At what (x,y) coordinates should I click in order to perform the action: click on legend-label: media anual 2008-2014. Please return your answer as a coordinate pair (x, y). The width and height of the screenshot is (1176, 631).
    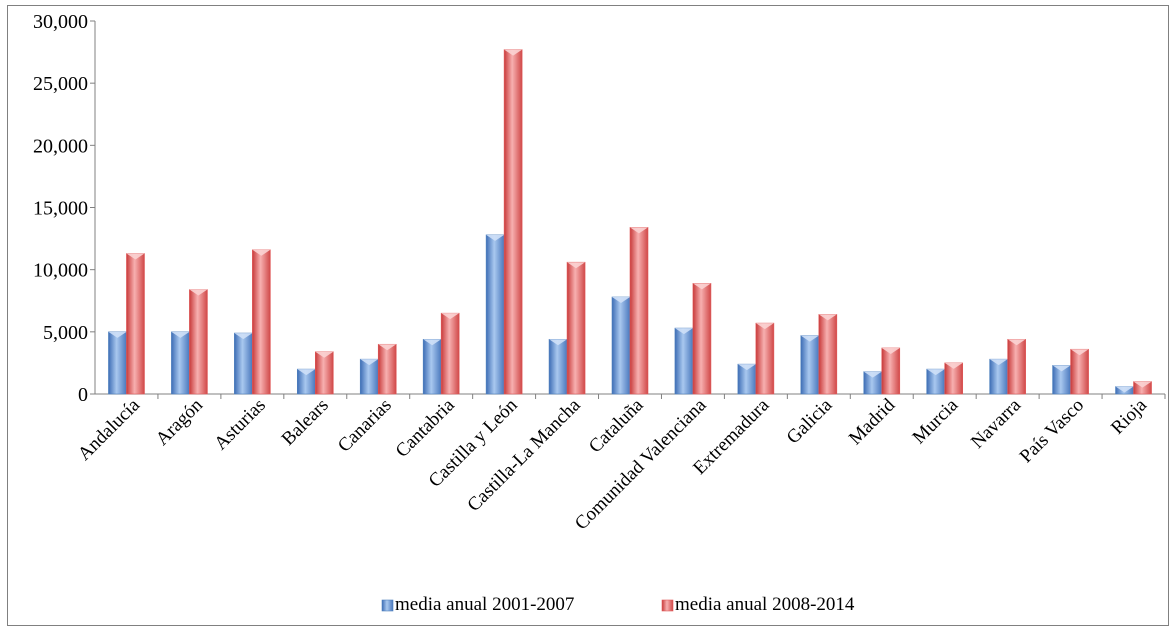
    Looking at the image, I should click on (765, 604).